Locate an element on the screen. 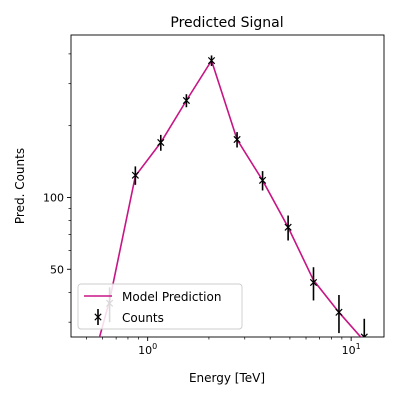 The image size is (400, 400). legend-box is located at coordinates (160, 306).